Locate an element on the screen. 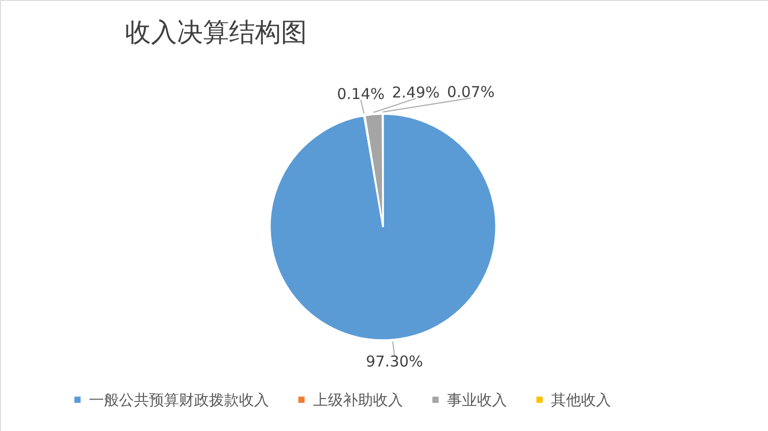 This screenshot has width=768, height=431. data-label: 0.07% is located at coordinates (470, 92).